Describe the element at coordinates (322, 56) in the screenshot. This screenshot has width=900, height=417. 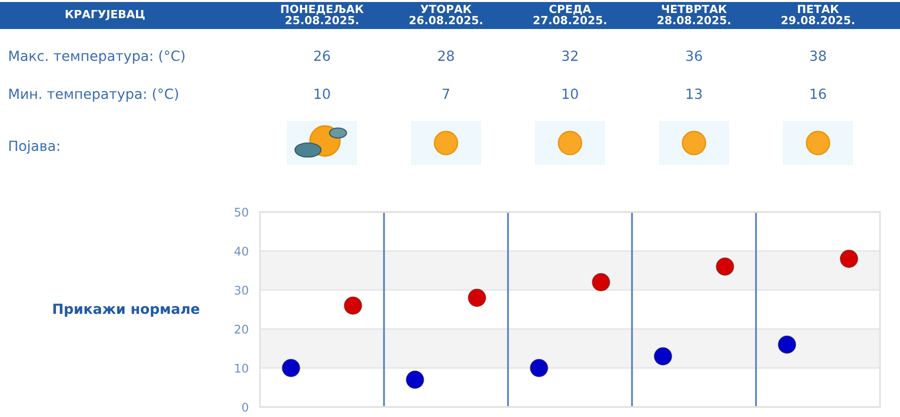
I see `data-label: 26` at that location.